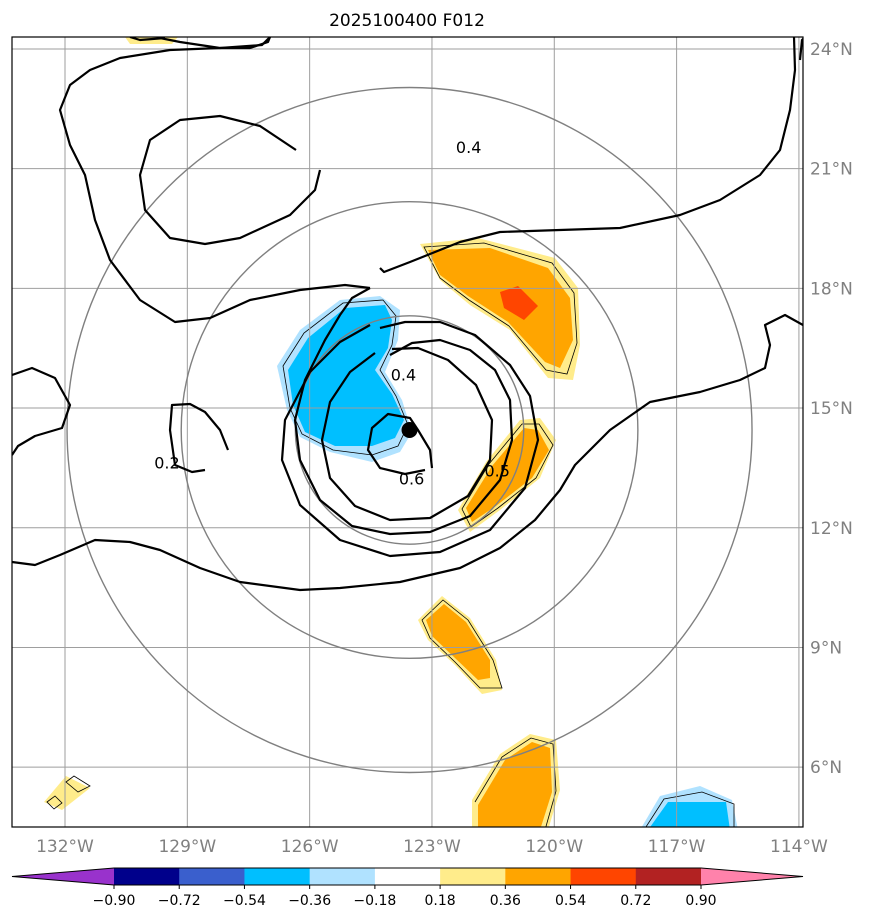  I want to click on lon-tick-label: 129°W, so click(187, 847).